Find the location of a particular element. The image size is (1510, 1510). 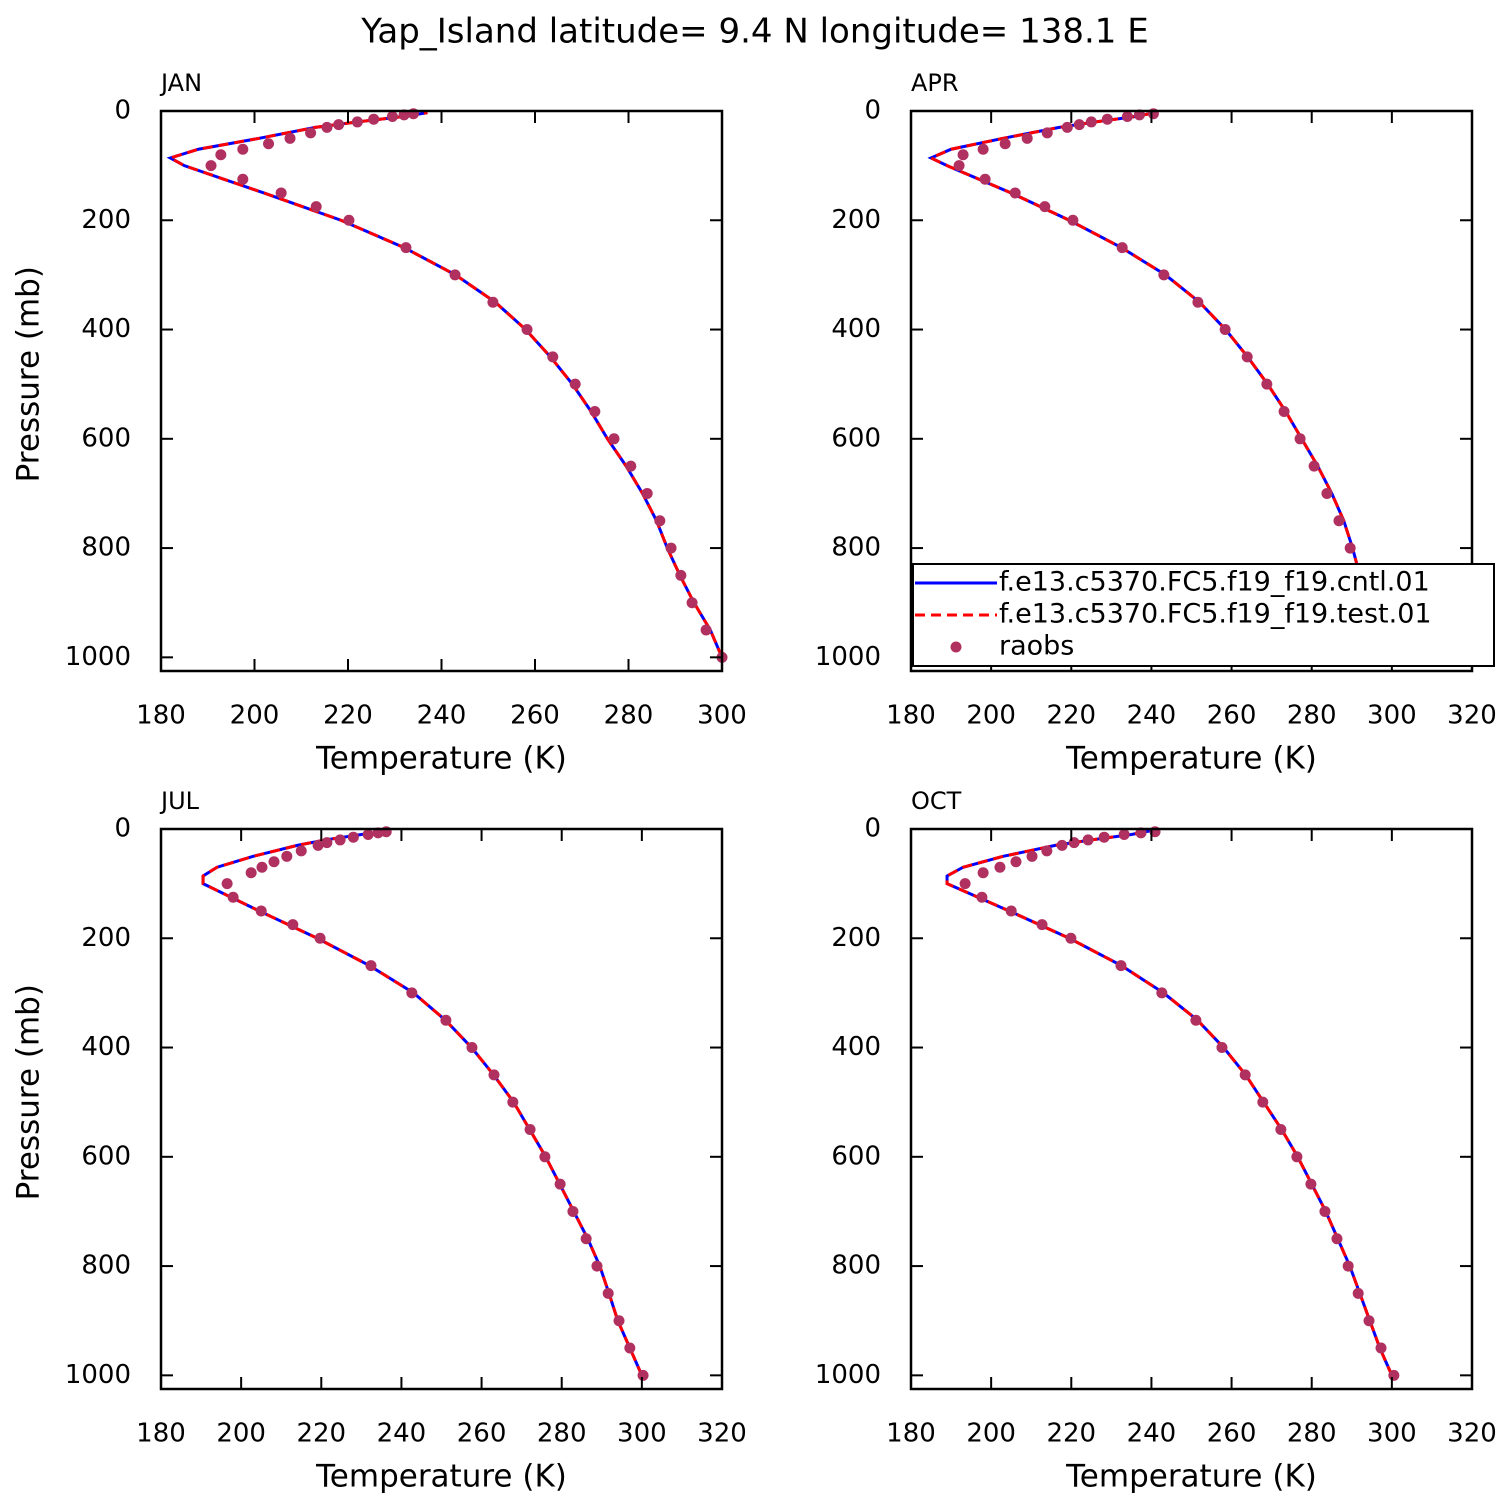

y-axis-label: Pressure (mb) is located at coordinates (29, 374).